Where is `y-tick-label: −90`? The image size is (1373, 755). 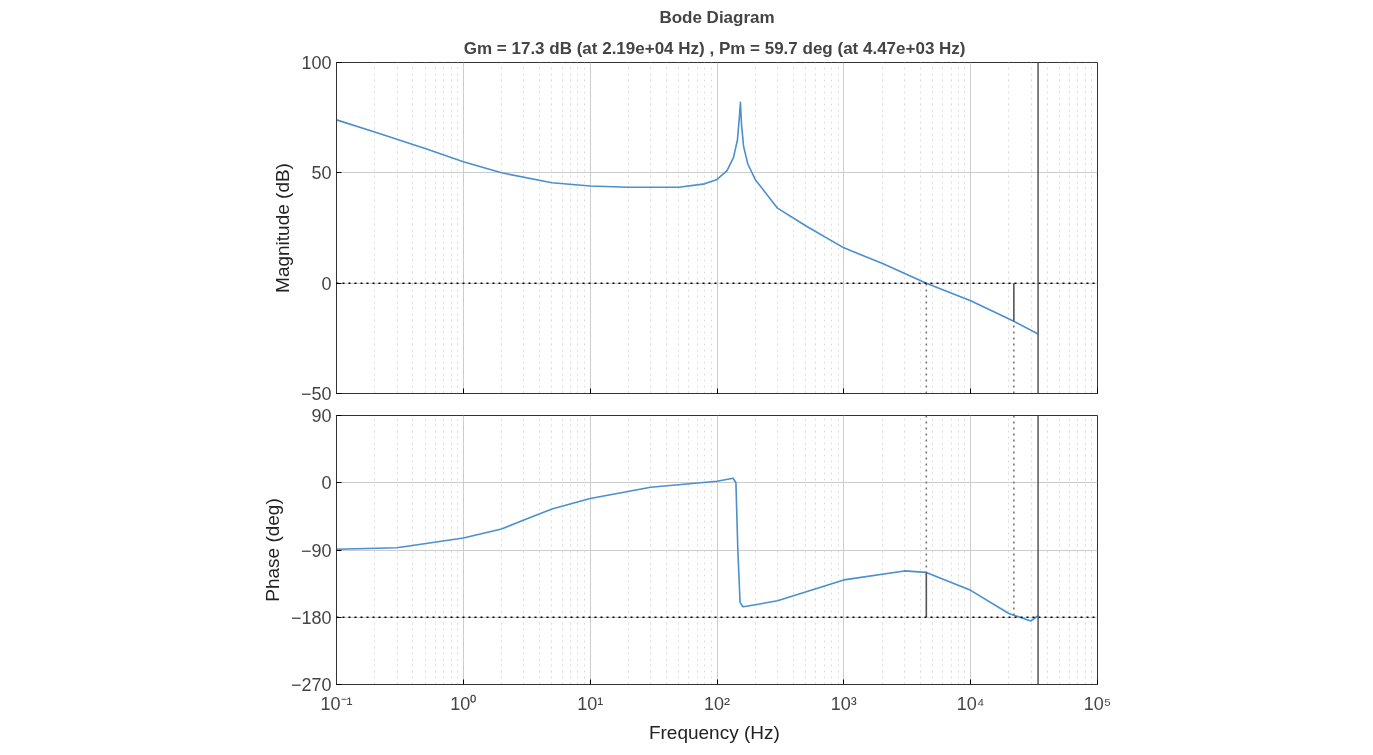
y-tick-label: −90 is located at coordinates (316, 550).